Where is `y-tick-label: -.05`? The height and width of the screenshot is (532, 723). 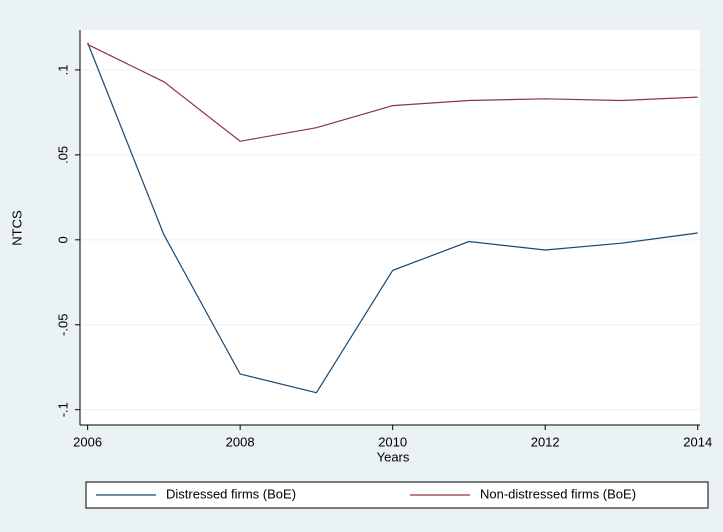
y-tick-label: -.05 is located at coordinates (62, 325).